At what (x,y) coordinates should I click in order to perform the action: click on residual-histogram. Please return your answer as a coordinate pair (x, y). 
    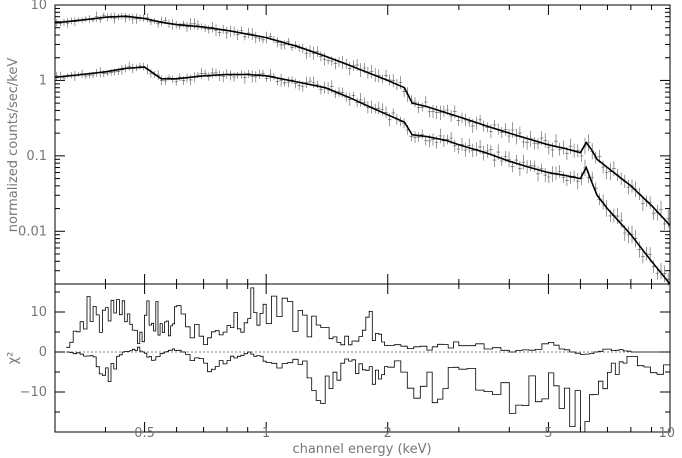
    Looking at the image, I should click on (368, 321).